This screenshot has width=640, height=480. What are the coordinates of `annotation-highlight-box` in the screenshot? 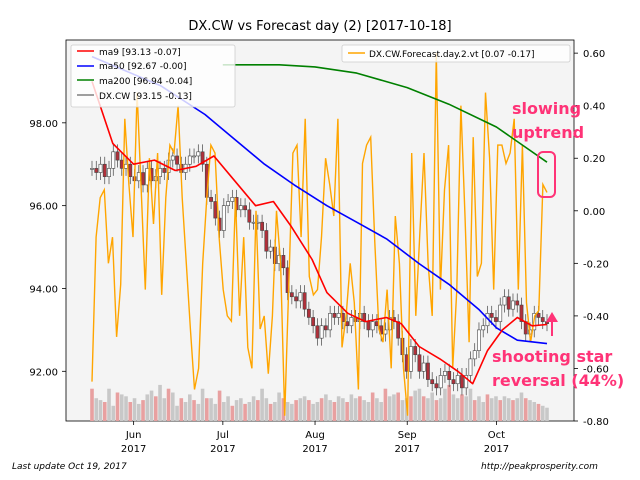 It's located at (546, 174).